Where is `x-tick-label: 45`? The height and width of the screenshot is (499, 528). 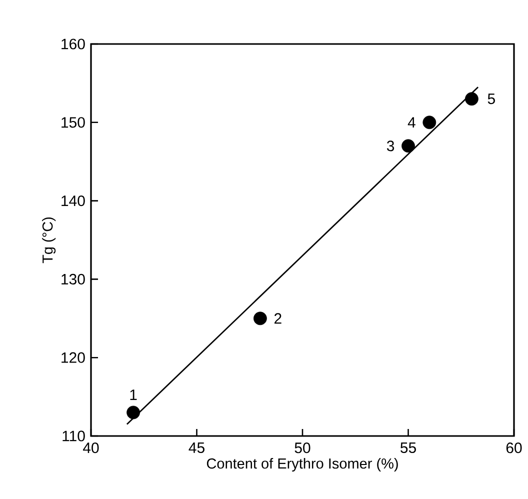
x-tick-label: 45 is located at coordinates (196, 447).